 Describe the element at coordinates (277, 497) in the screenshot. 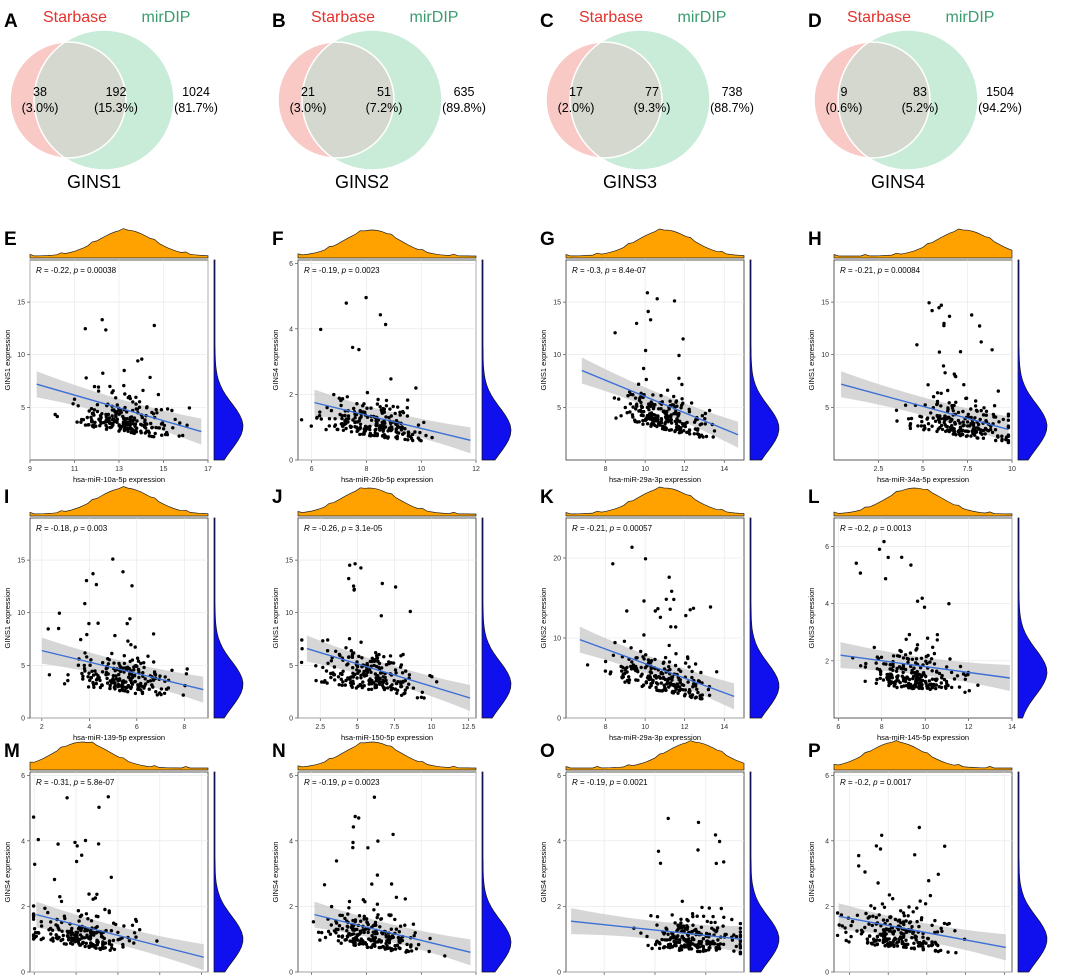

I see `panel-label: J` at that location.